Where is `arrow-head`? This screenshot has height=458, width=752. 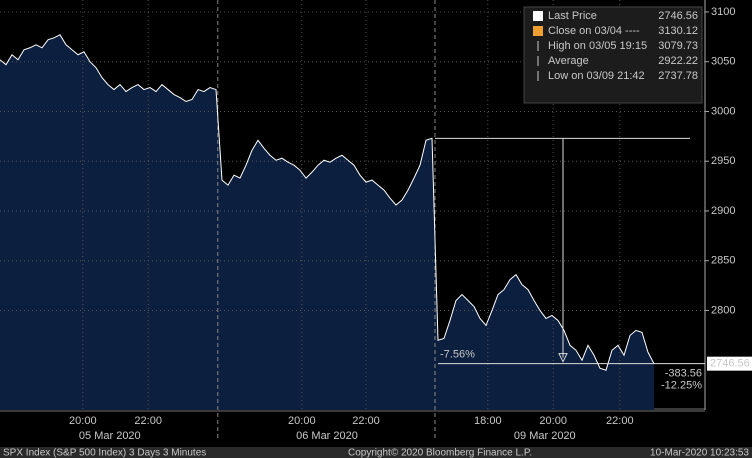
arrow-head is located at coordinates (563, 358).